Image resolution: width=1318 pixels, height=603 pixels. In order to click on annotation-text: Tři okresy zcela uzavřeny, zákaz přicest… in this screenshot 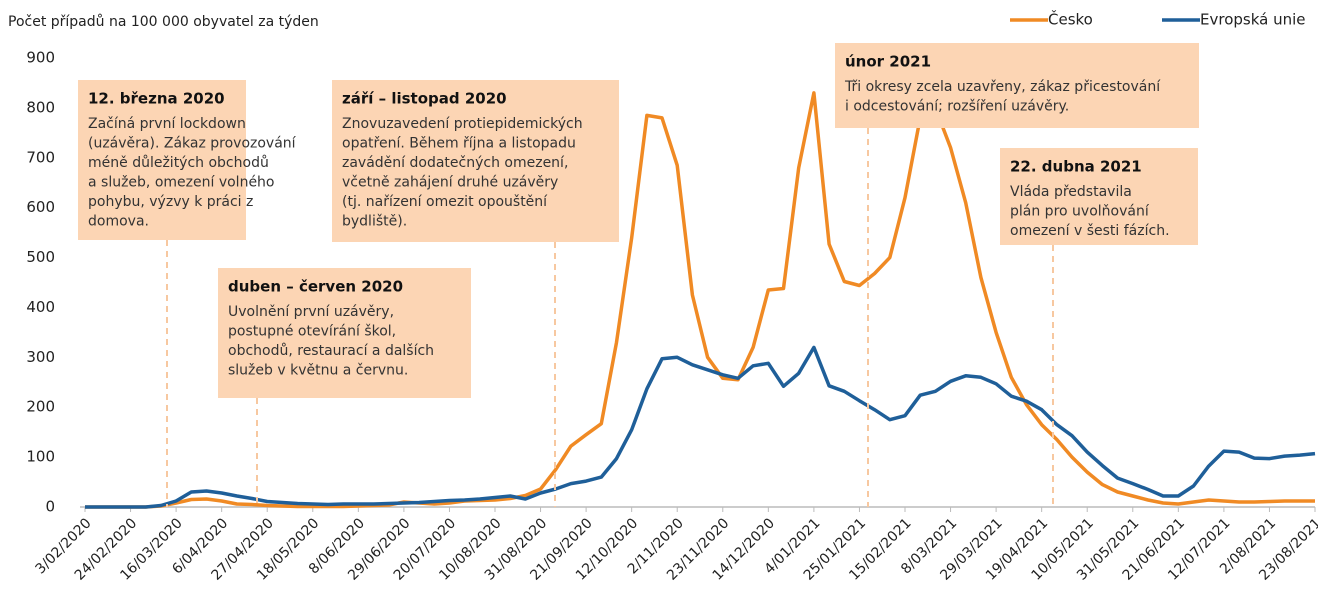, I will do `click(1002, 87)`.